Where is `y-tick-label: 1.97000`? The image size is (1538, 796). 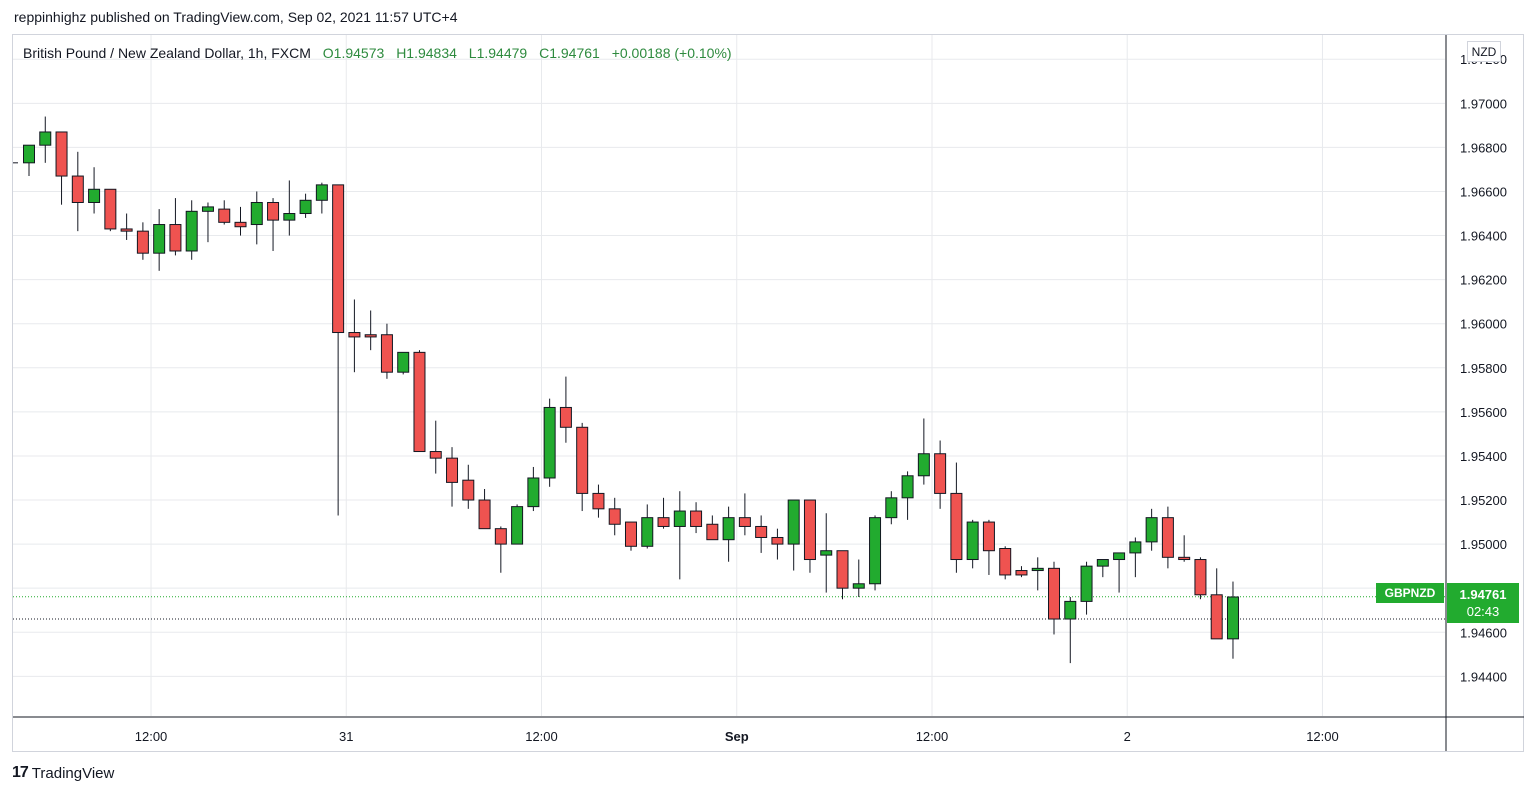
y-tick-label: 1.97000 is located at coordinates (1483, 103).